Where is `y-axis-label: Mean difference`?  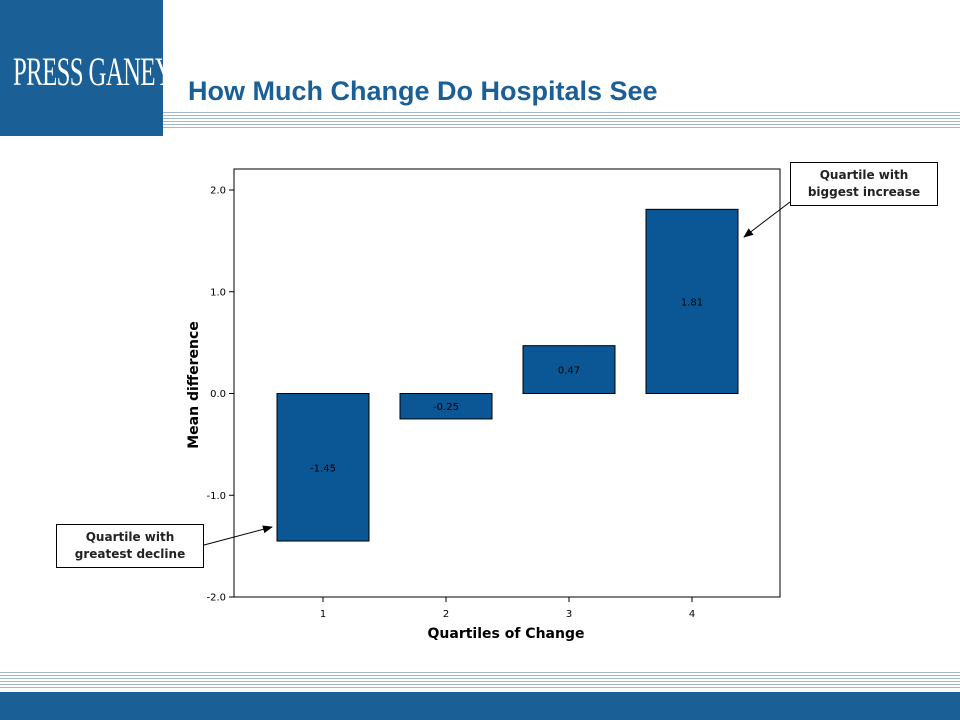 y-axis-label: Mean difference is located at coordinates (194, 385).